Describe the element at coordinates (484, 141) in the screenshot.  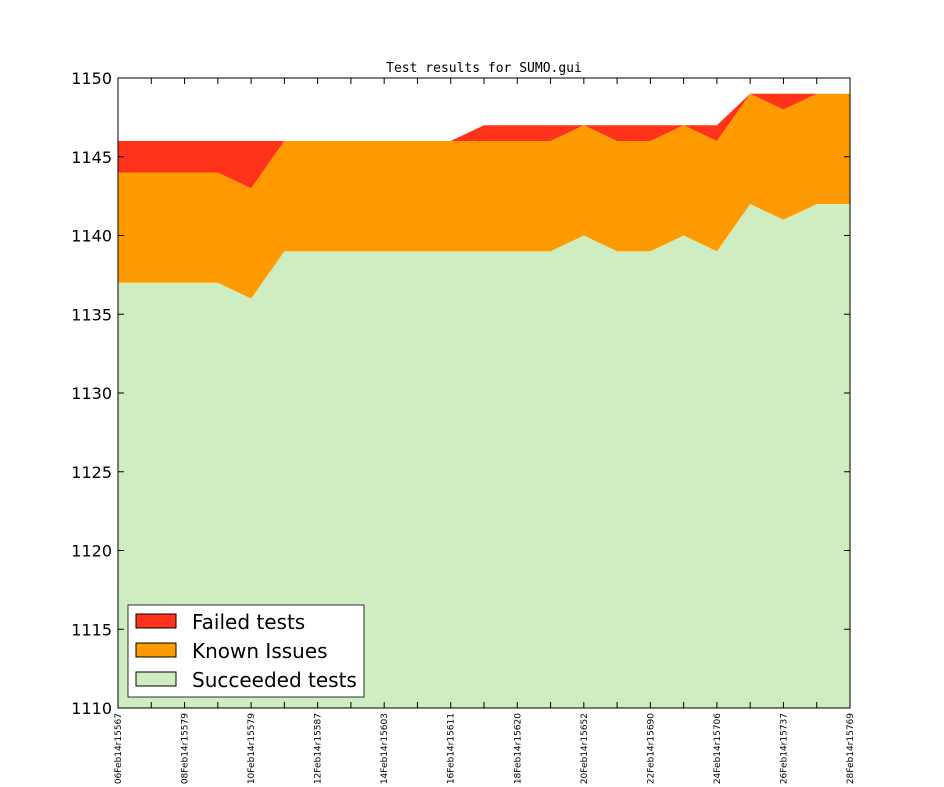
I see `area-failed` at that location.